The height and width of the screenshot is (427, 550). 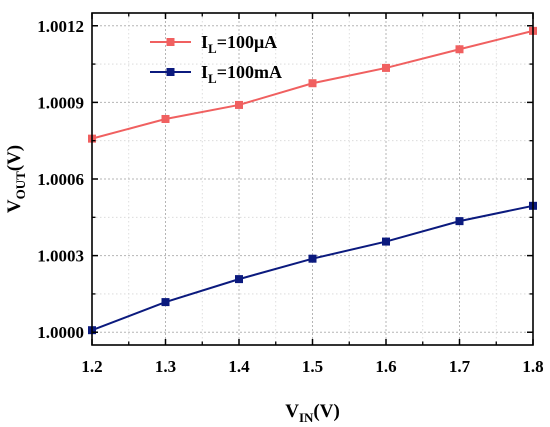 I want to click on legend-item-1: IL=100μA, so click(x=213, y=44).